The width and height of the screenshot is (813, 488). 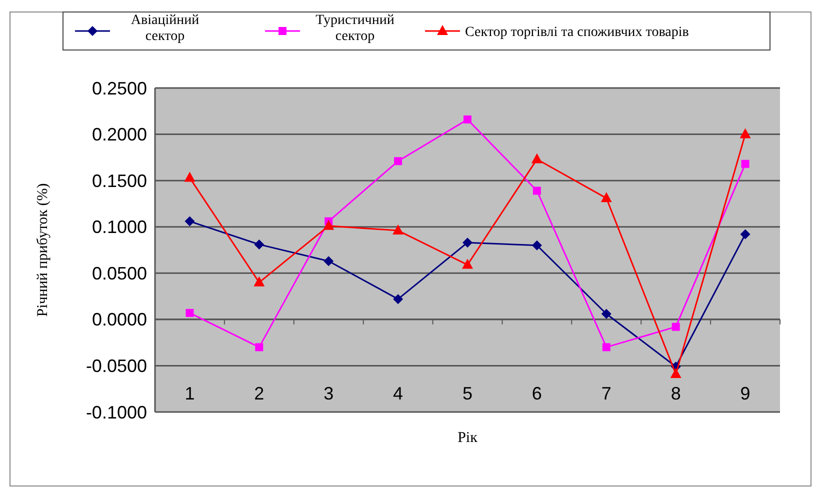 What do you see at coordinates (537, 393) in the screenshot?
I see `x-tick-label: 6` at bounding box center [537, 393].